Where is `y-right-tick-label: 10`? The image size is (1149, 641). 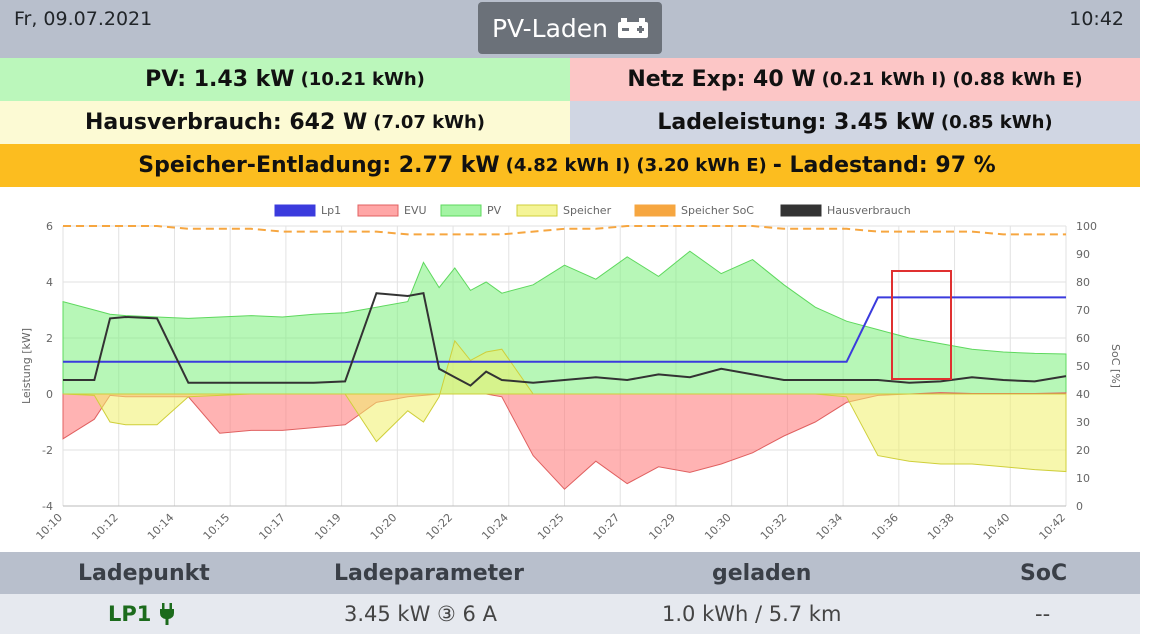
y-right-tick-label: 10 is located at coordinates (1083, 478).